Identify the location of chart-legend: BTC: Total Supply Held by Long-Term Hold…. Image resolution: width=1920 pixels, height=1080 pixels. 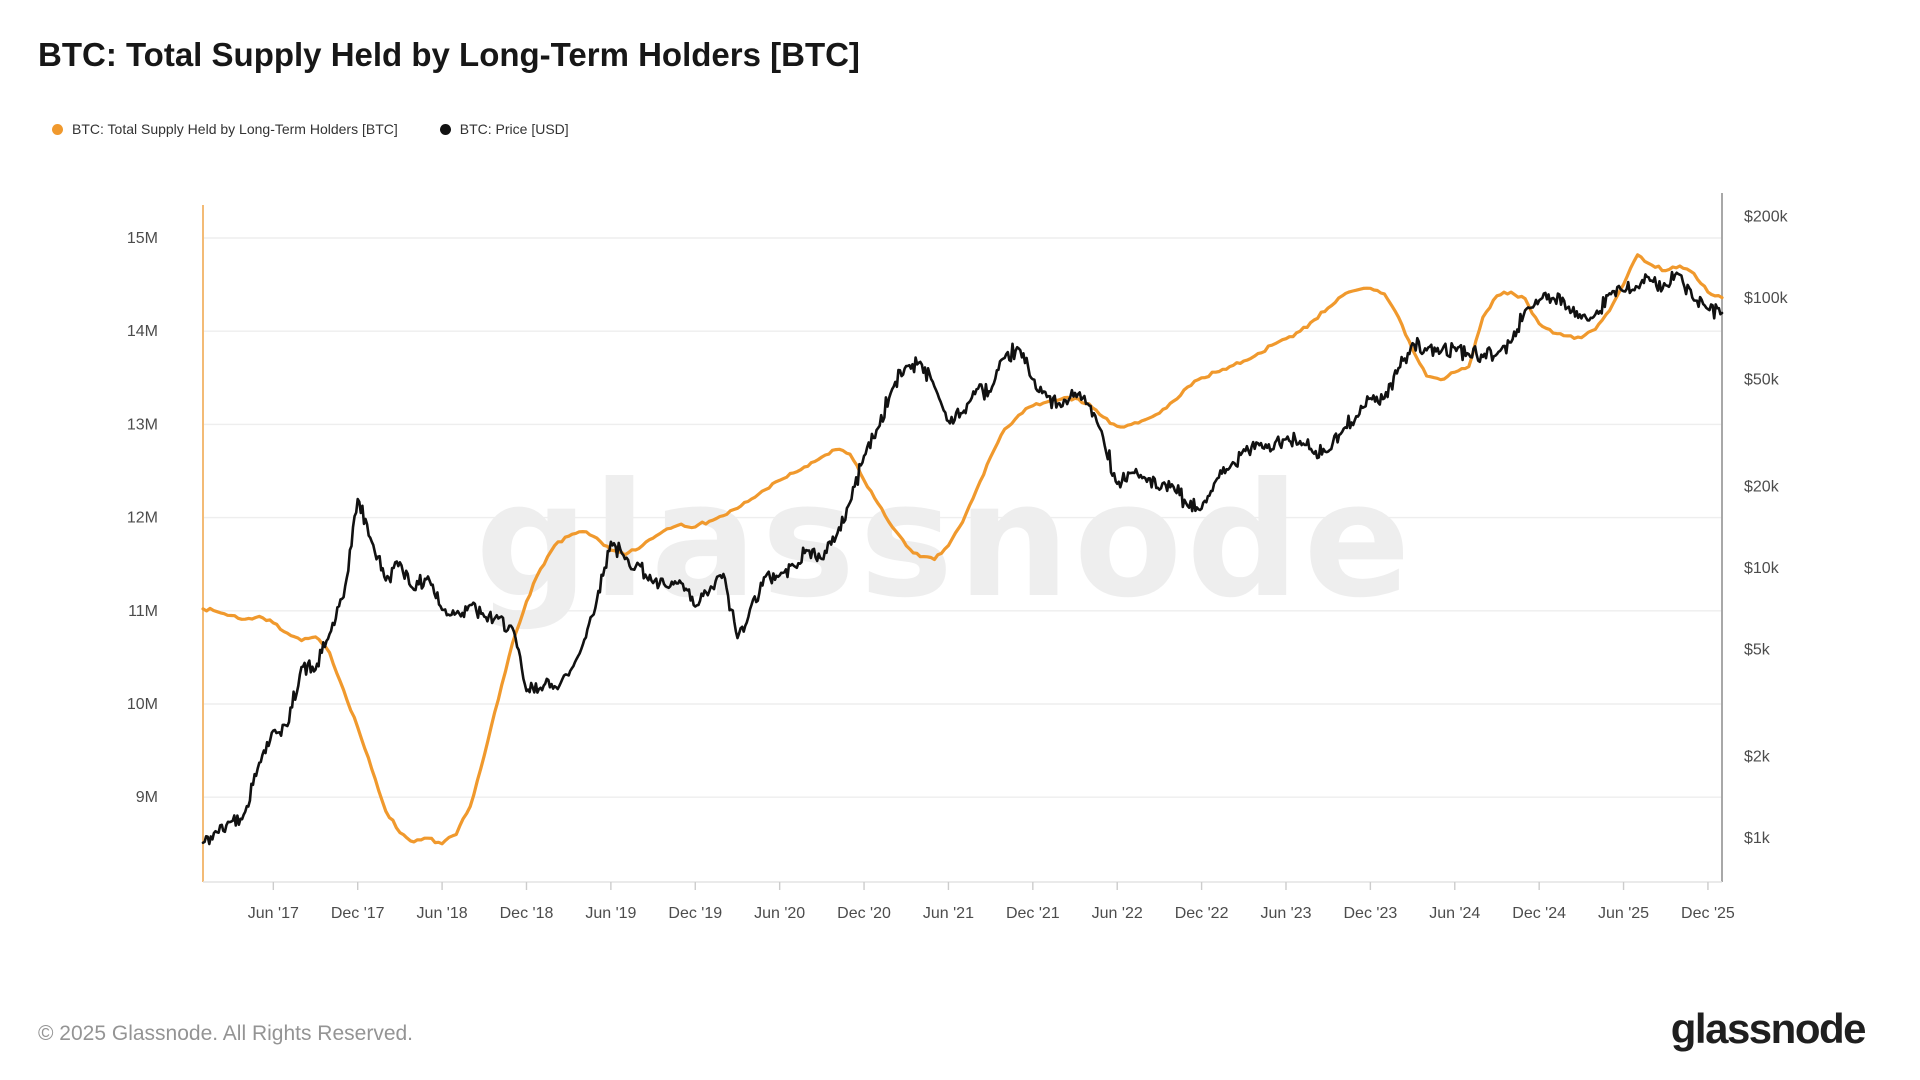
(310, 129).